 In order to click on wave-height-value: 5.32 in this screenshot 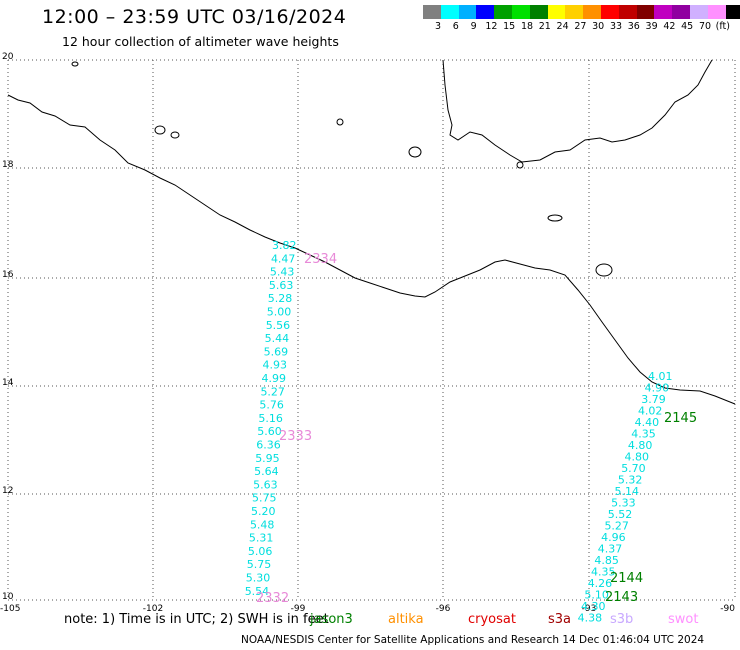, I will do `click(630, 480)`.